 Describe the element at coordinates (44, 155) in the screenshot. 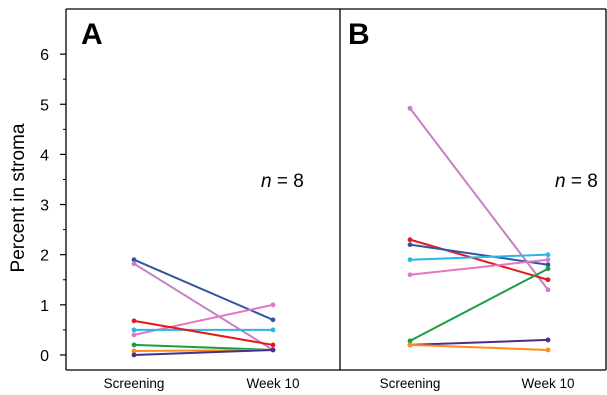

I see `y-tick-label-4: 4` at that location.